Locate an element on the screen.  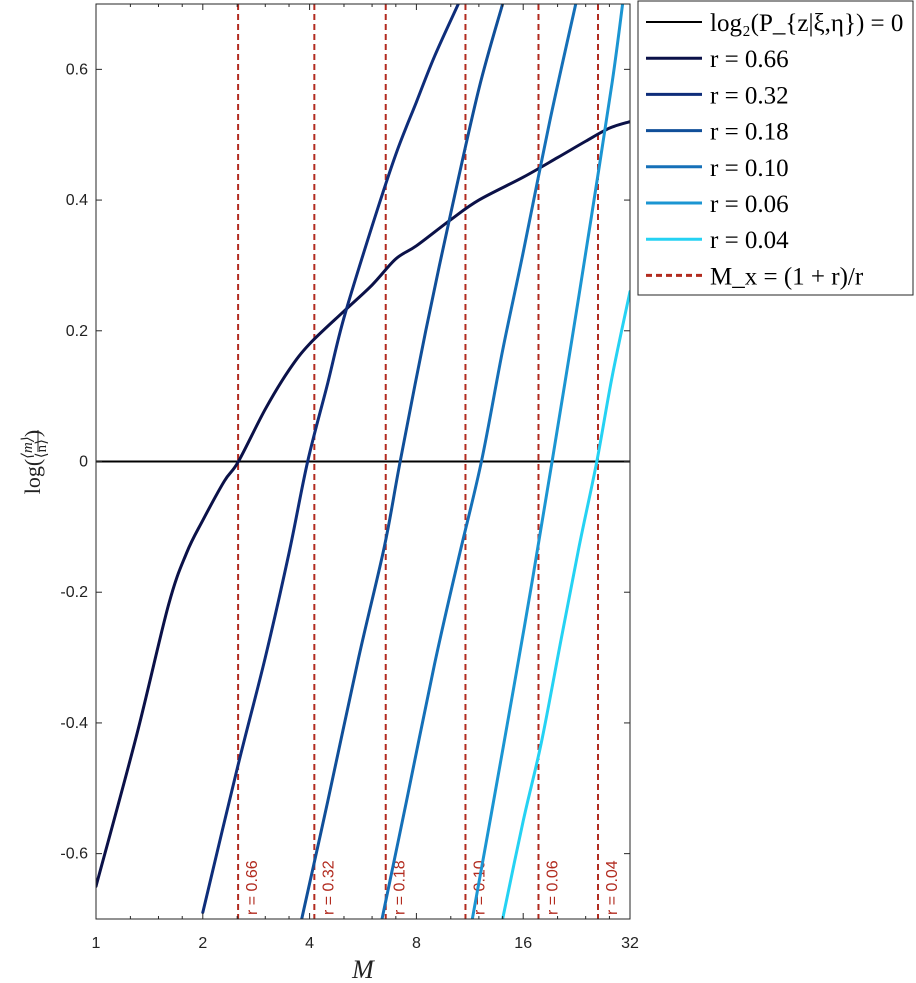
legend-label-0: log₂(P_{z|ξ,η}) = 0 is located at coordinates (806, 23).